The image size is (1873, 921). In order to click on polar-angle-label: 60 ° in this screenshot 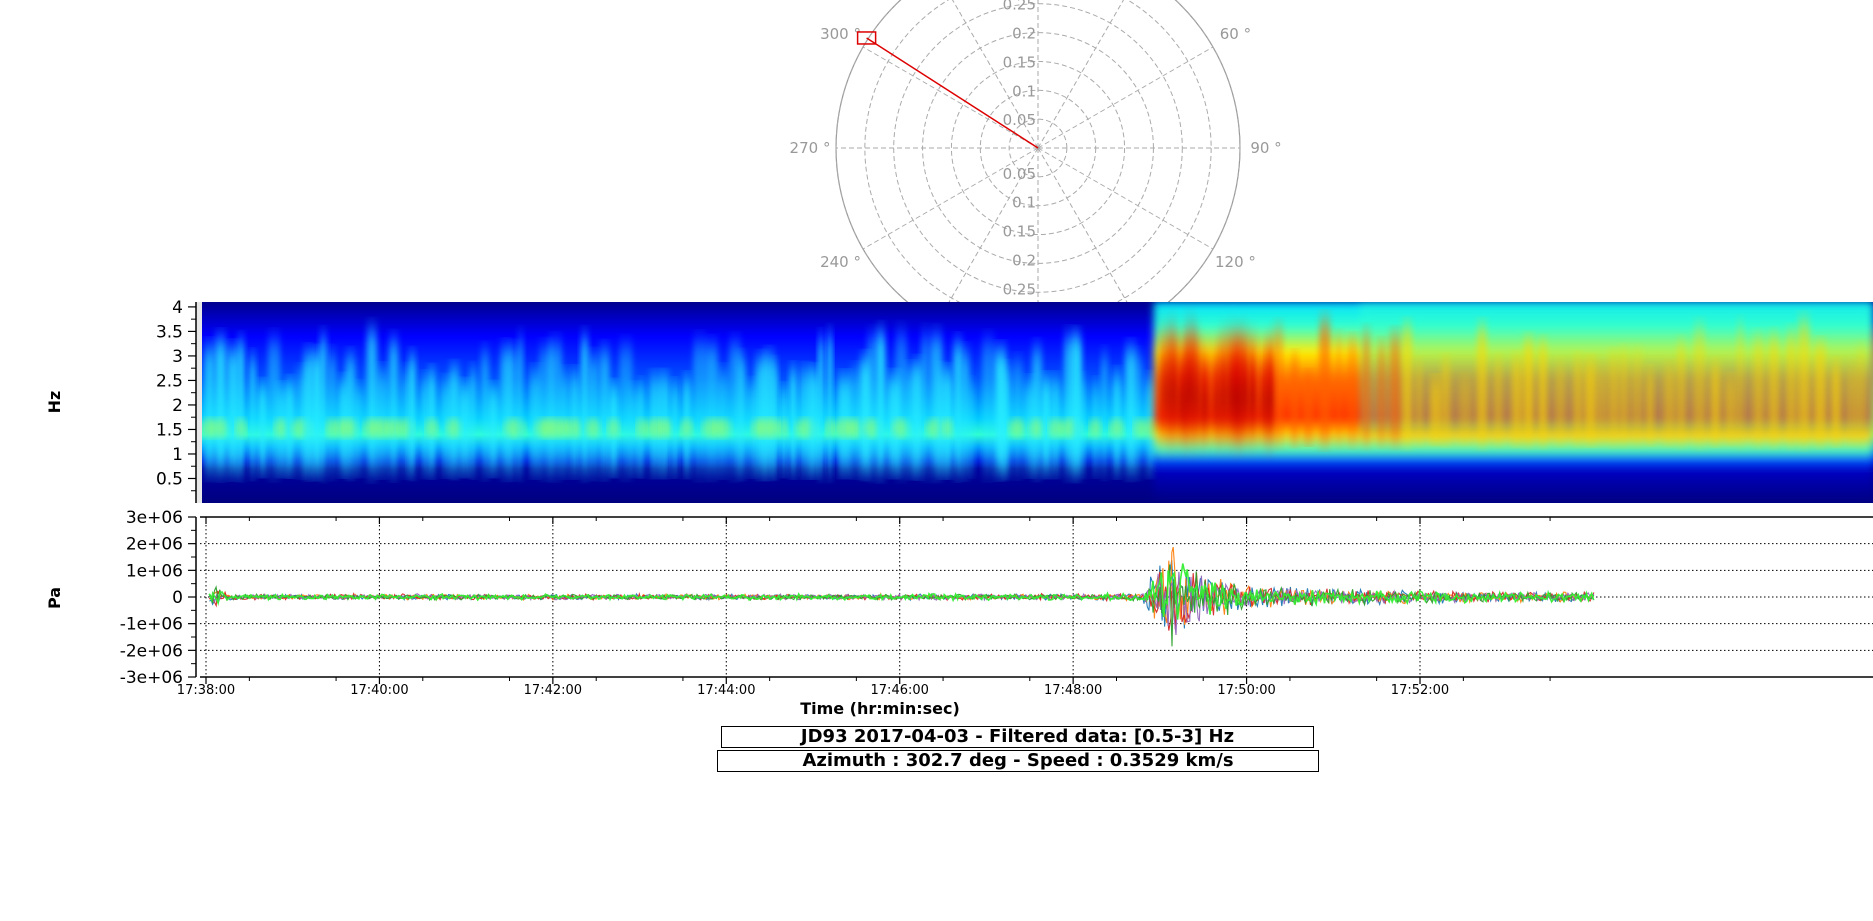, I will do `click(1235, 34)`.